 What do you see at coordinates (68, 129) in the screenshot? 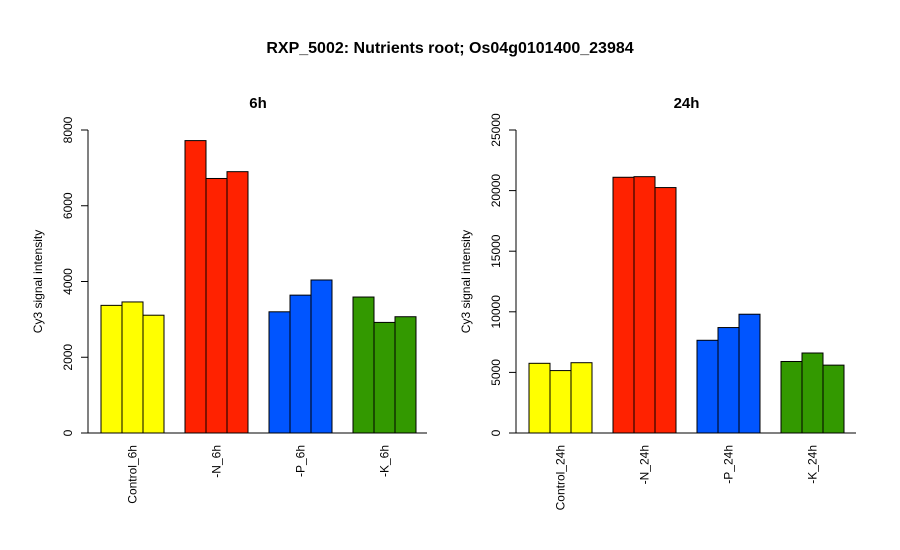
I see `y-tick-label: 8000` at bounding box center [68, 129].